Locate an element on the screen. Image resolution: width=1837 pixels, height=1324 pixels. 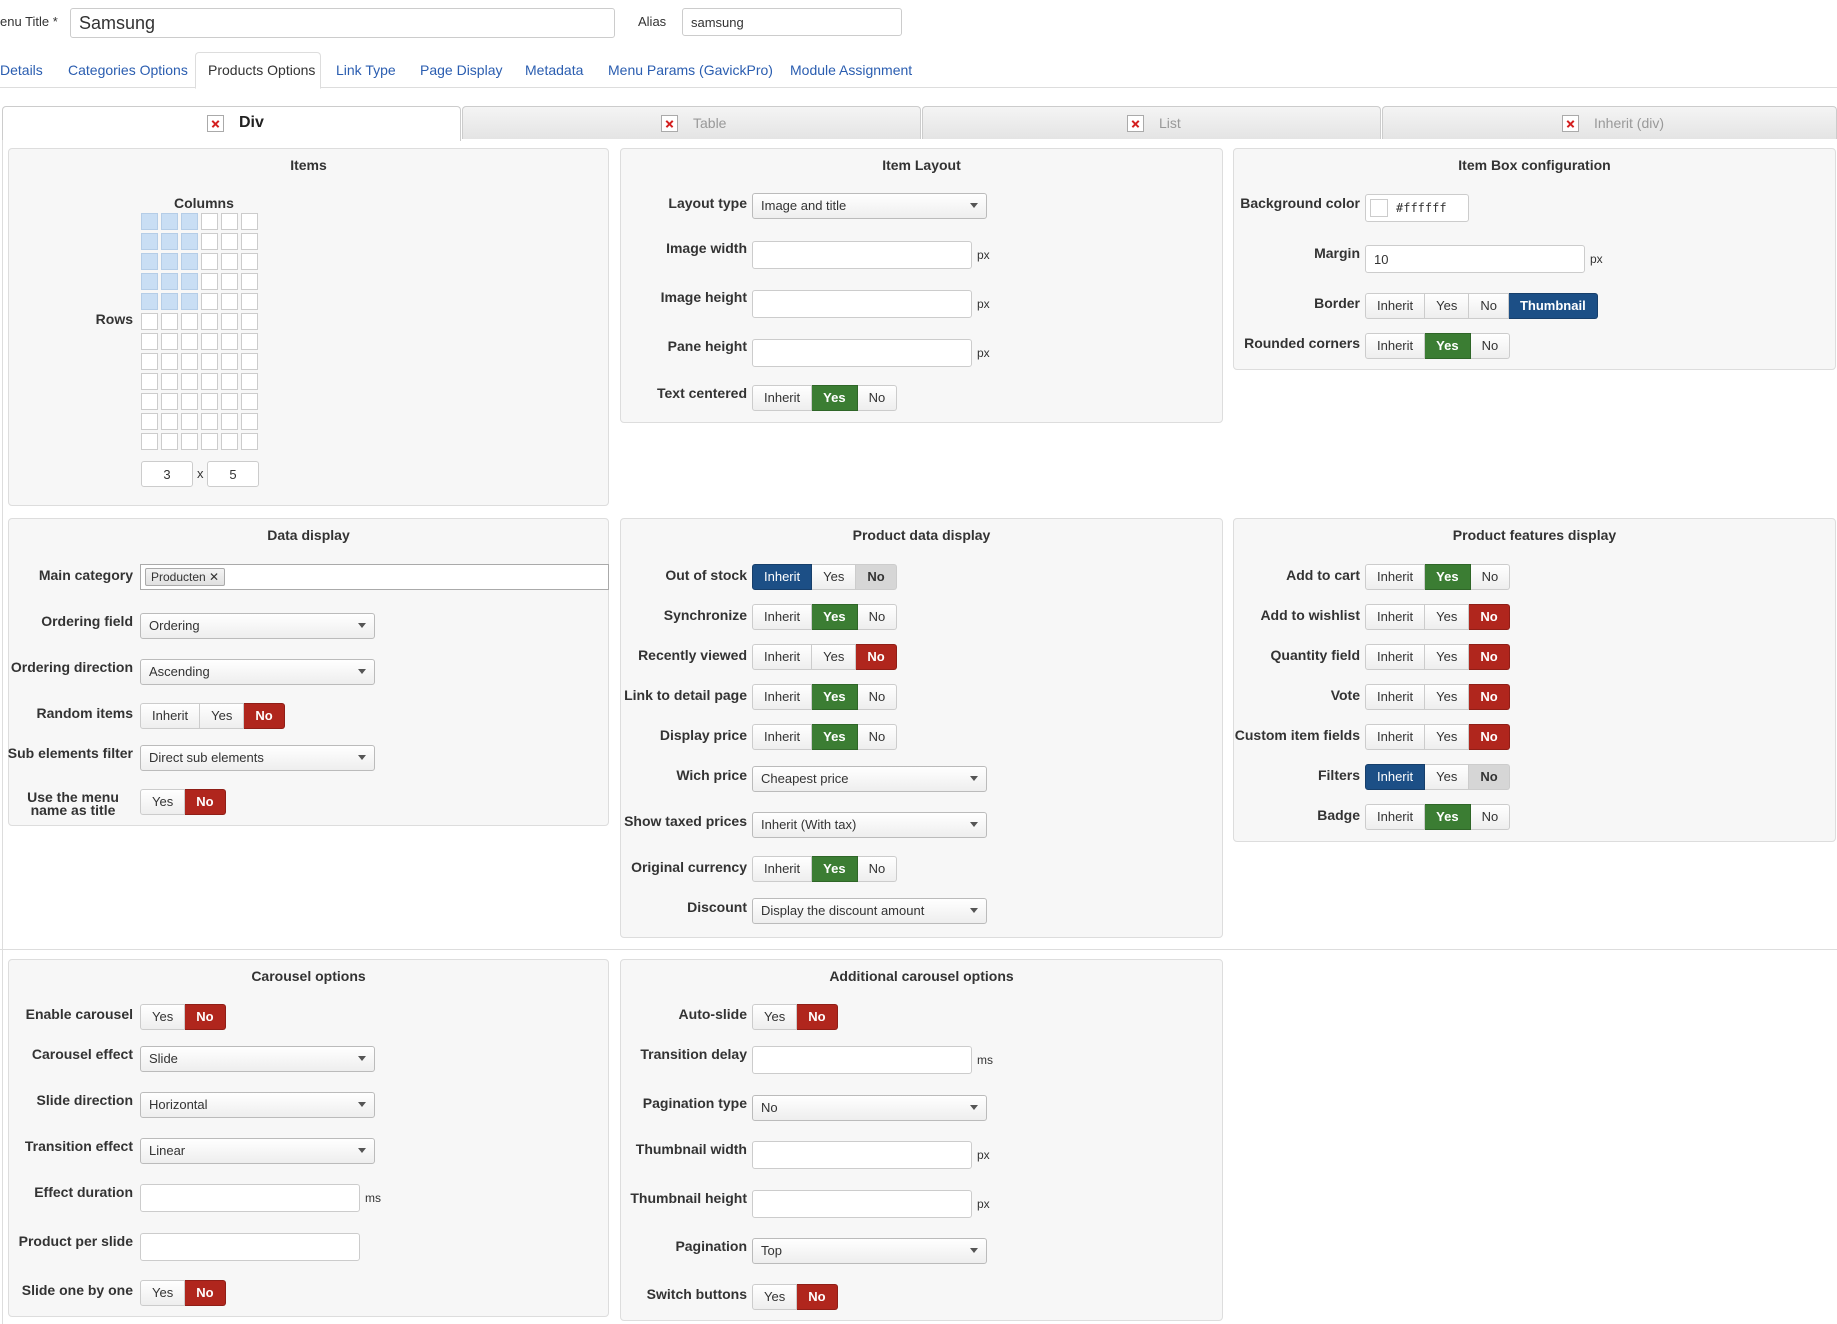
display-price-toggle: Inherit Yes No is located at coordinates (825, 737).